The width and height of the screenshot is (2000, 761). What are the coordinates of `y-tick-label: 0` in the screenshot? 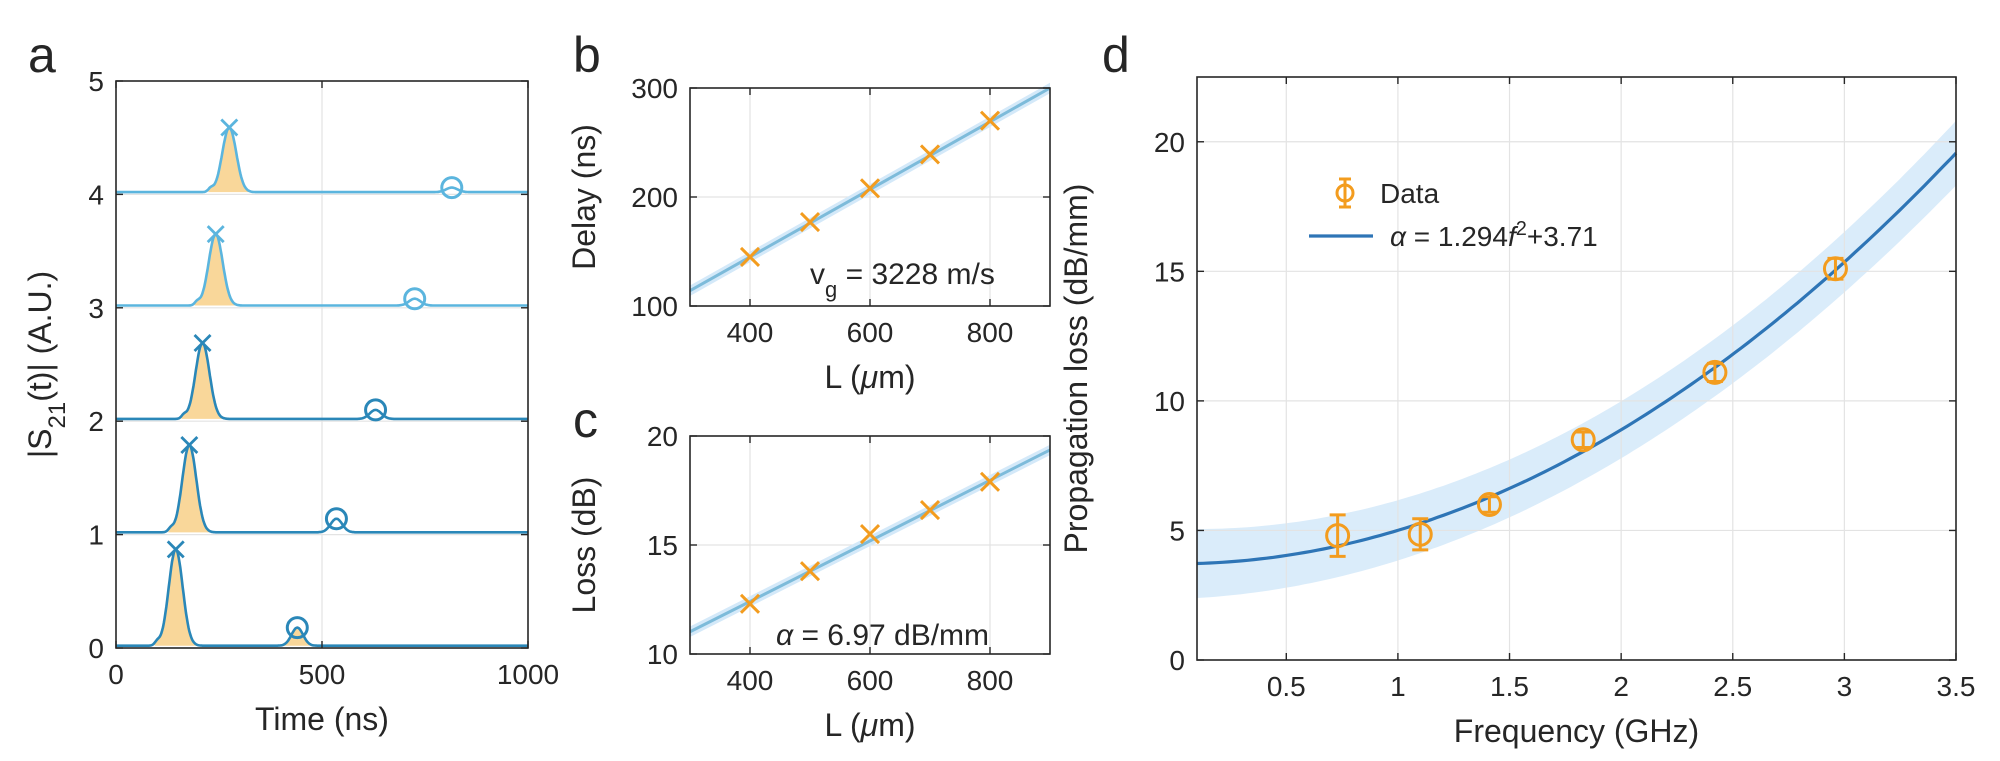 It's located at (1177, 660).